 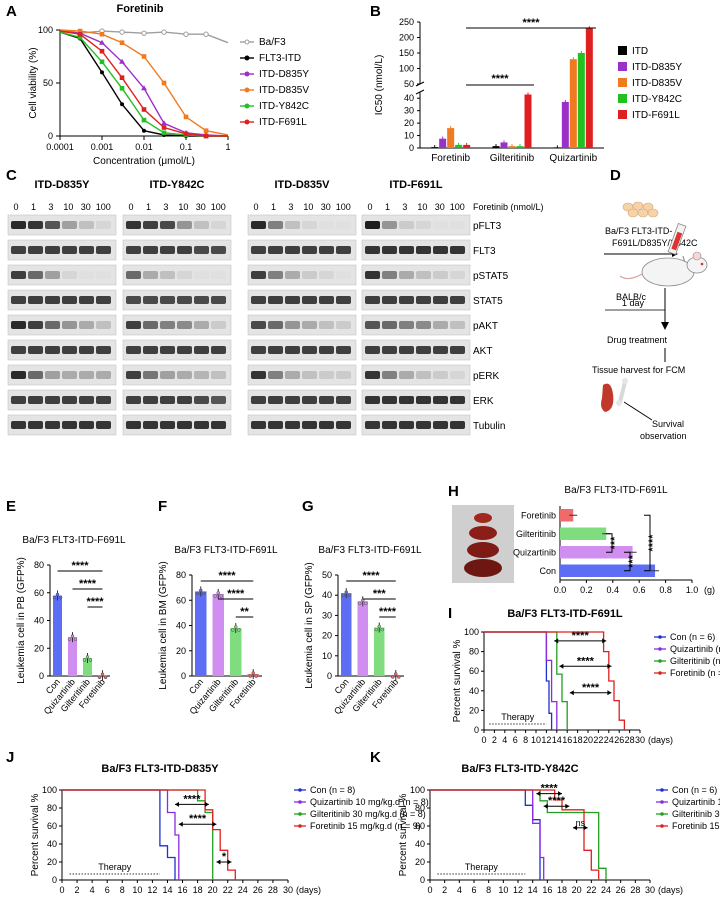 I want to click on survival-sig-arrowhead, so click(x=192, y=804).